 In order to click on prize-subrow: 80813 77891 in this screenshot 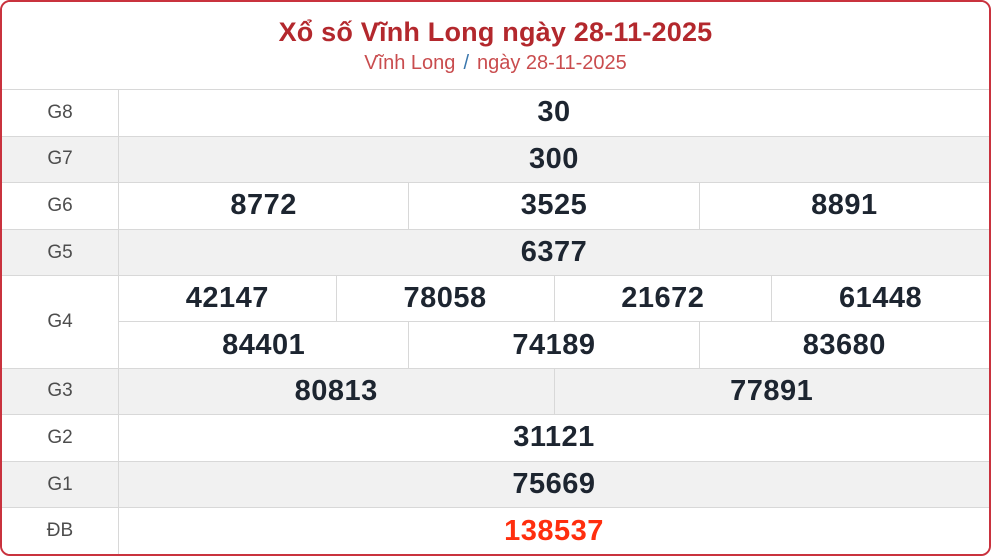, I will do `click(554, 391)`.